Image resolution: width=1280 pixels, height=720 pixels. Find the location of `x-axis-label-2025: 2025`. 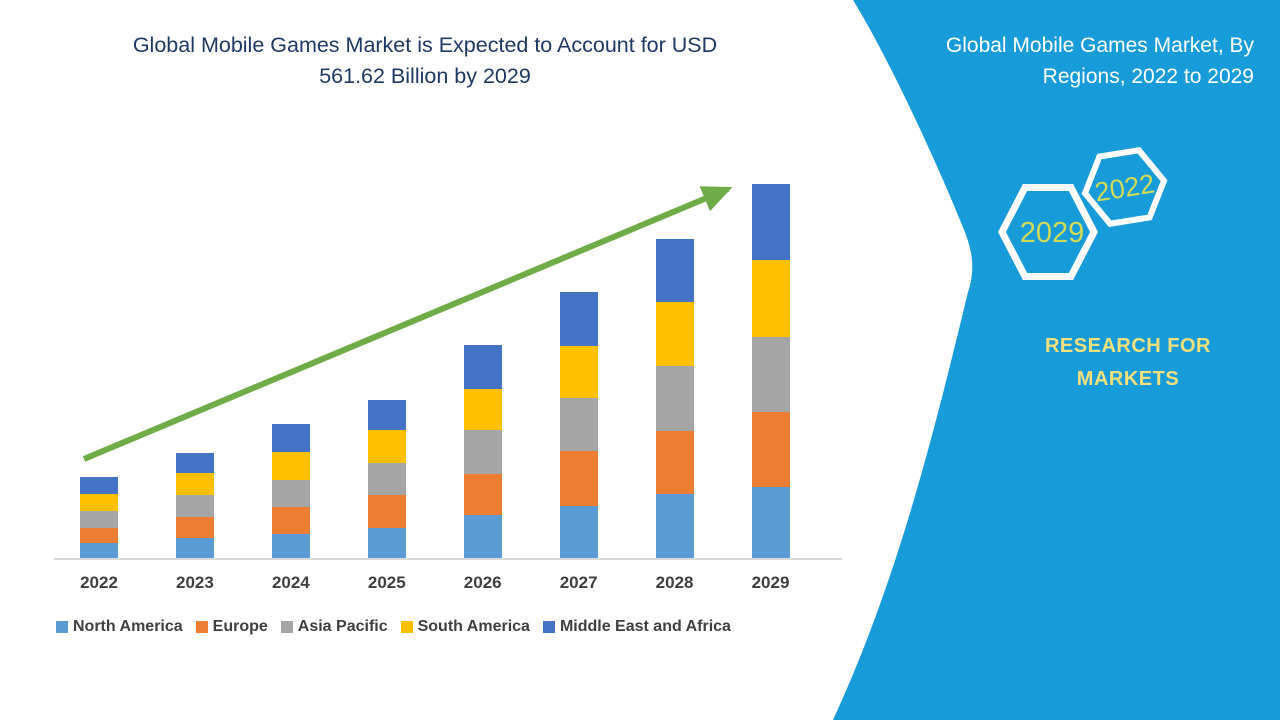

x-axis-label-2025: 2025 is located at coordinates (386, 582).